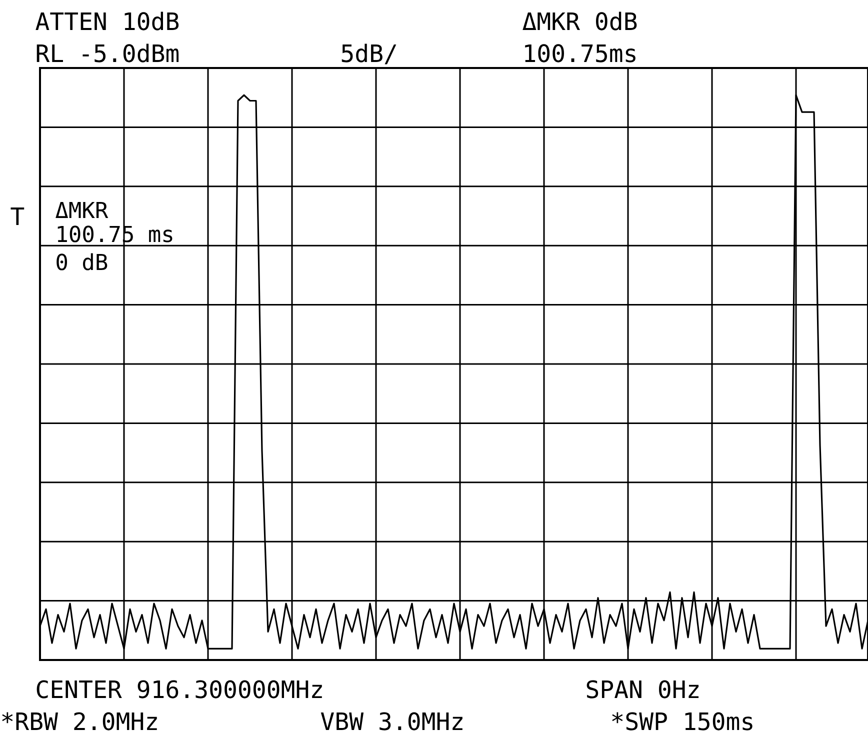 Image resolution: width=868 pixels, height=737 pixels. Describe the element at coordinates (79, 721) in the screenshot. I see `text: *RBW 2.0MHz` at that location.